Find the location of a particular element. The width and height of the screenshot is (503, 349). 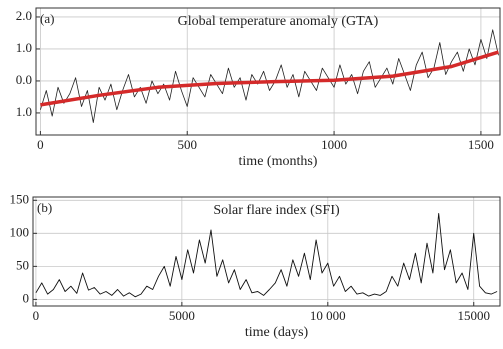

y-tick-label: 0.0 is located at coordinates (24, 79).